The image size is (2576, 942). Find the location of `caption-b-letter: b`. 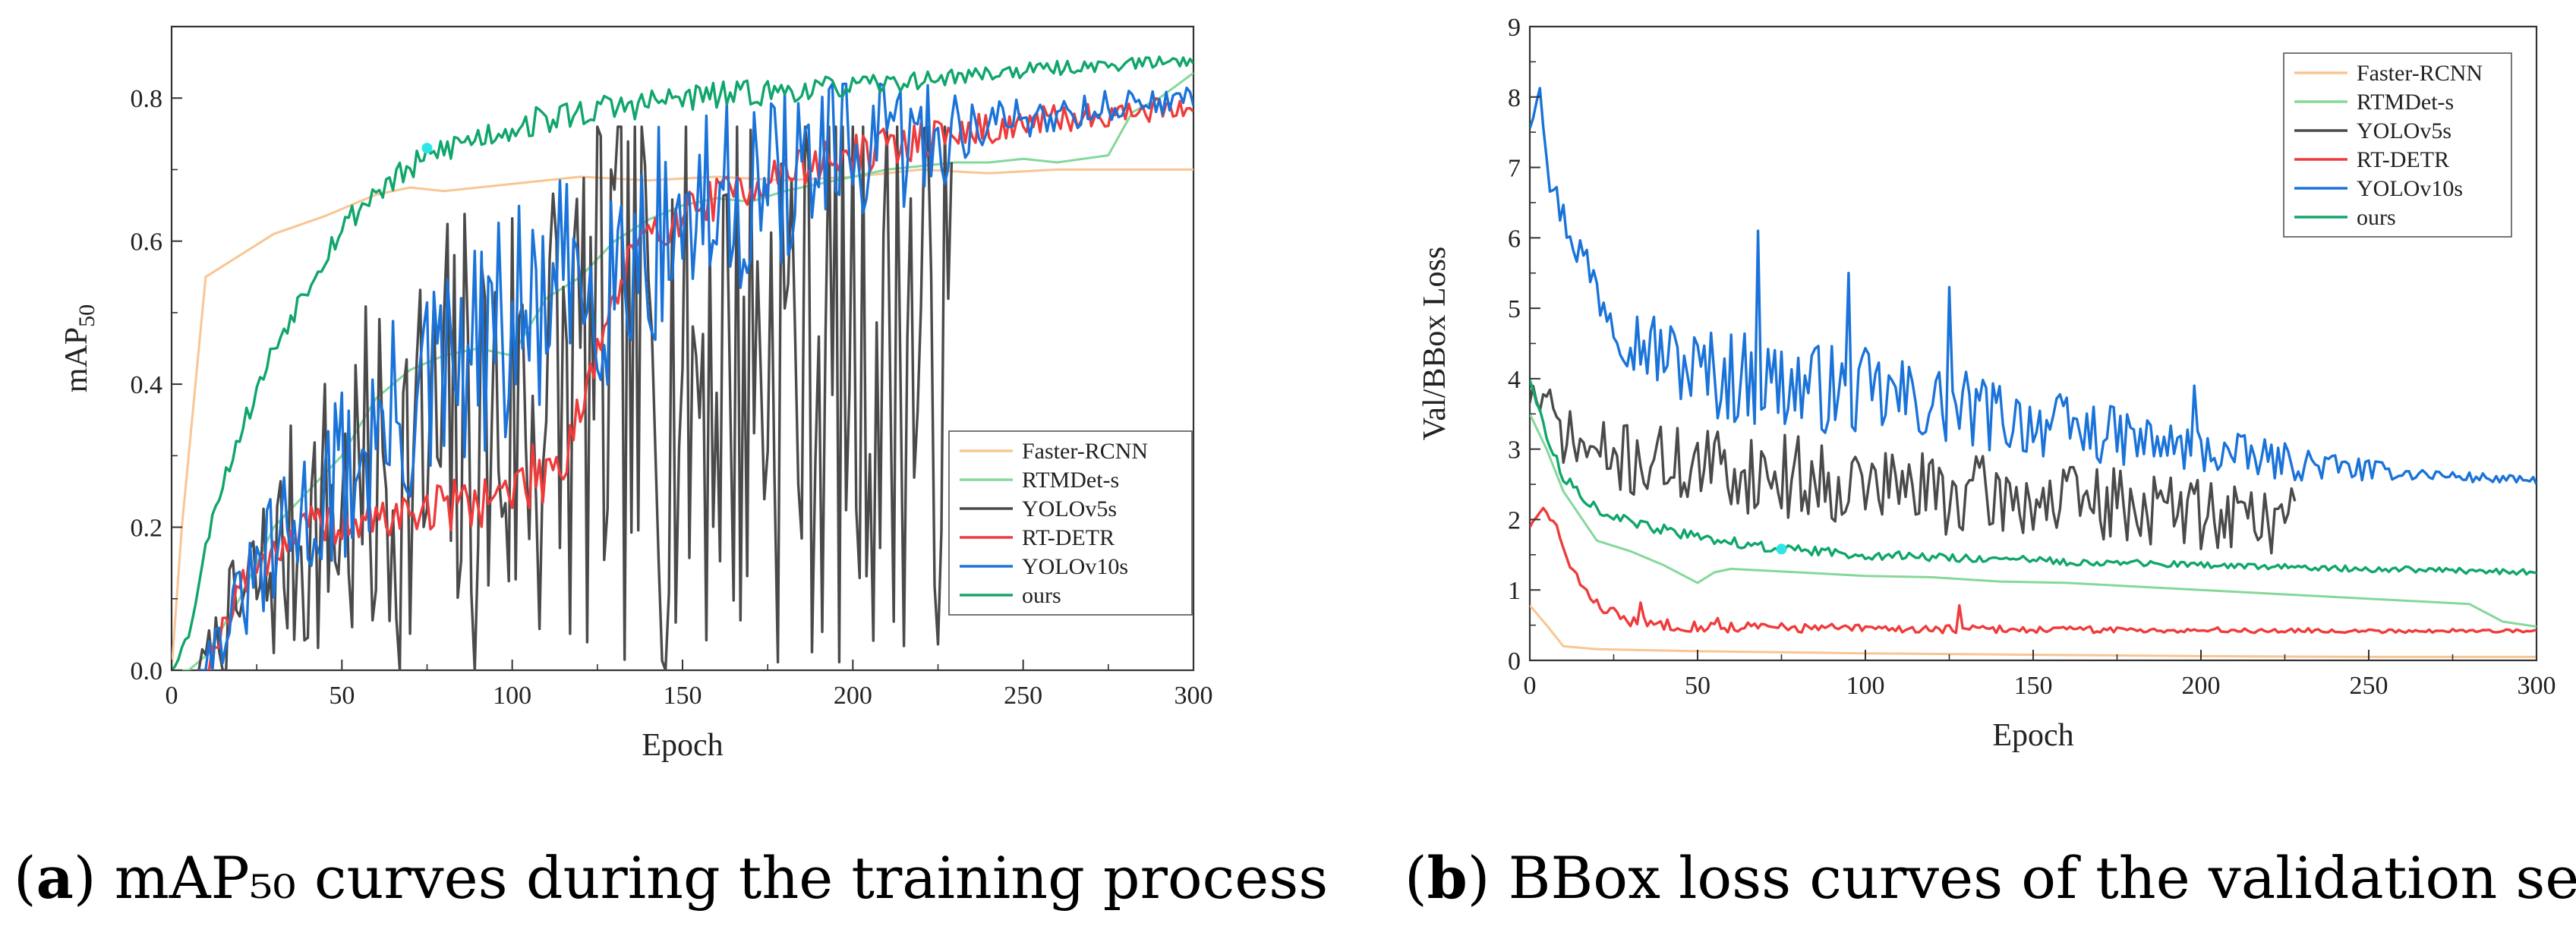

caption-b-letter: b is located at coordinates (1447, 878).